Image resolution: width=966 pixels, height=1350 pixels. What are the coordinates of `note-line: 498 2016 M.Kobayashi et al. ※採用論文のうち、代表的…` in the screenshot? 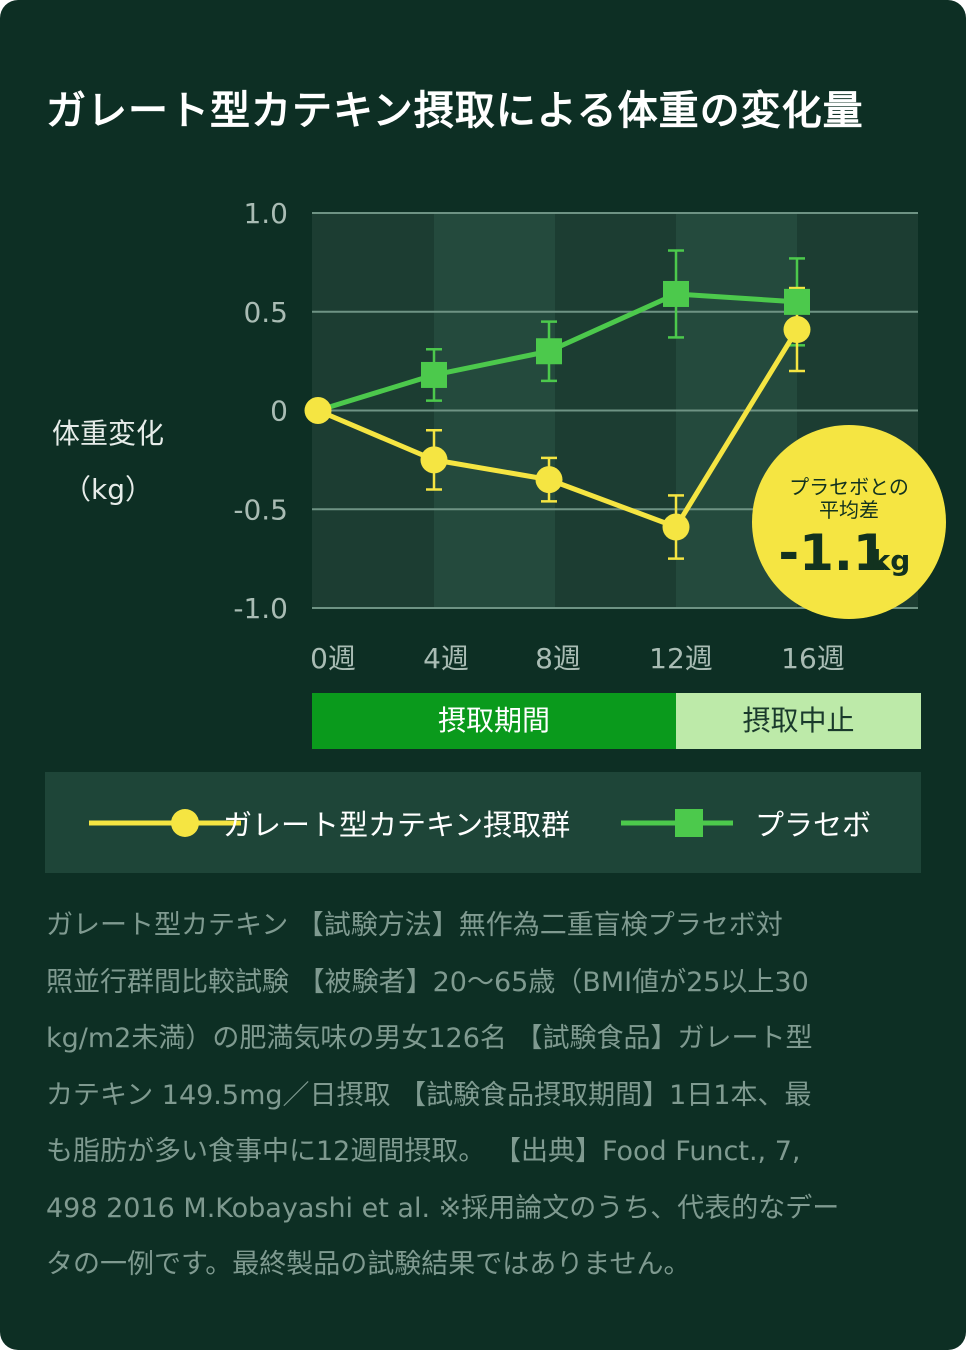 It's located at (443, 1208).